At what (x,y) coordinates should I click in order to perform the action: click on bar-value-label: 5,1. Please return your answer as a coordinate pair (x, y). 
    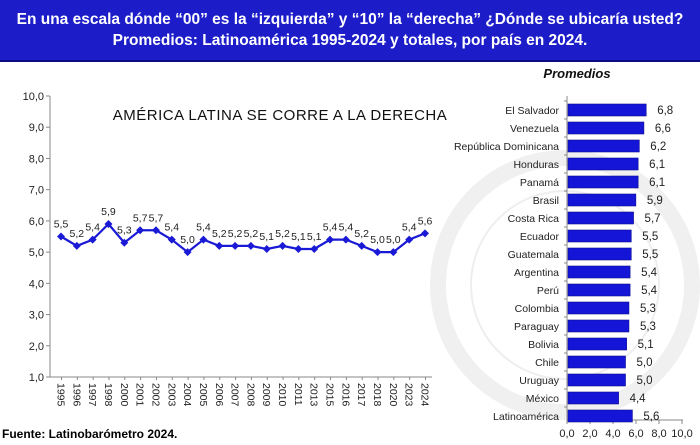
    Looking at the image, I should click on (646, 345).